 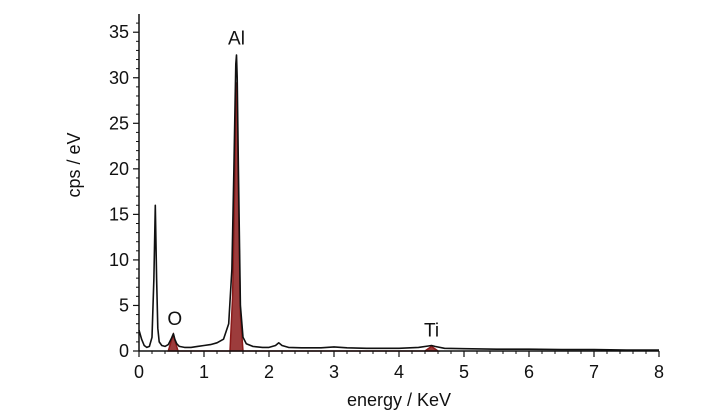 What do you see at coordinates (139, 372) in the screenshot?
I see `x-tick-label: 0` at bounding box center [139, 372].